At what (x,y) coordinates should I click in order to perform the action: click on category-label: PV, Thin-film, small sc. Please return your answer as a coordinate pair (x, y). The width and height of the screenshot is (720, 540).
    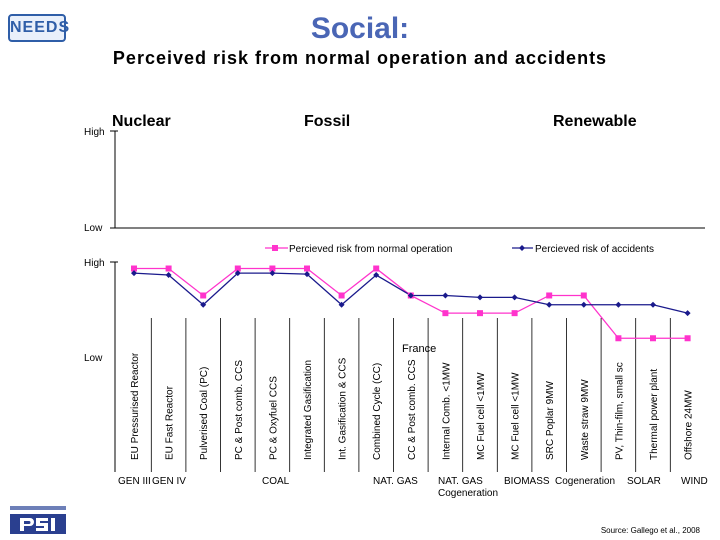
    Looking at the image, I should click on (619, 411).